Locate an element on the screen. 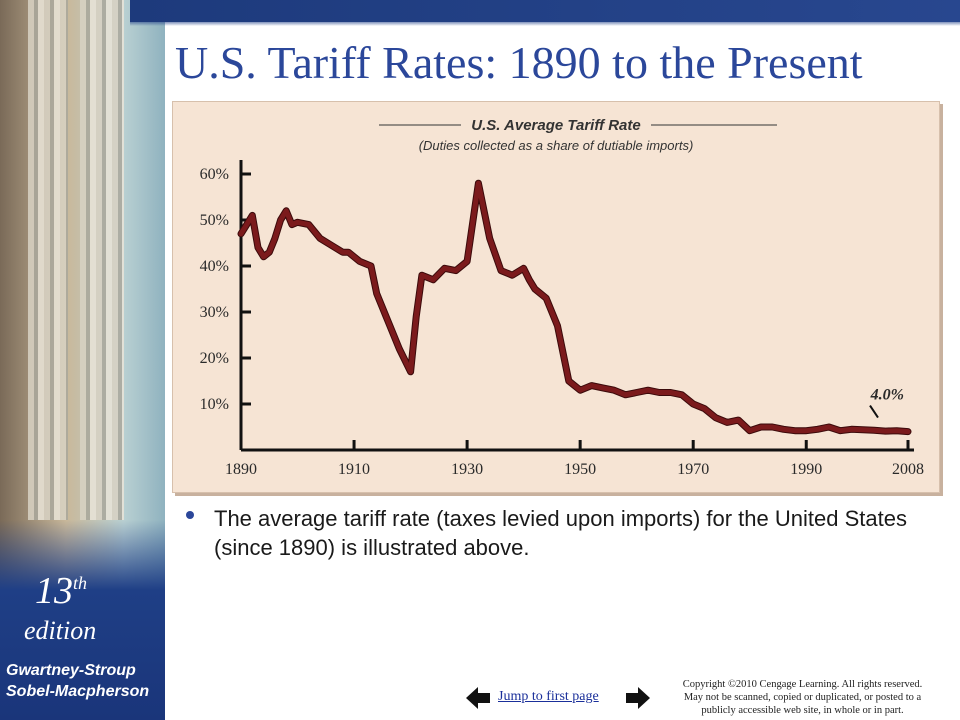 The image size is (960, 720). edition-label: edition is located at coordinates (60, 630).